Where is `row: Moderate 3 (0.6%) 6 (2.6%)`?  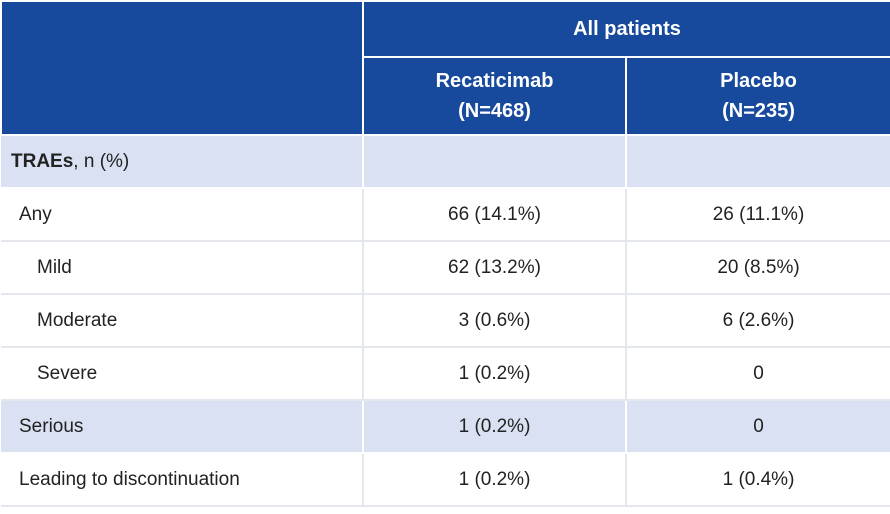 row: Moderate 3 (0.6%) 6 (2.6%) is located at coordinates (445, 321).